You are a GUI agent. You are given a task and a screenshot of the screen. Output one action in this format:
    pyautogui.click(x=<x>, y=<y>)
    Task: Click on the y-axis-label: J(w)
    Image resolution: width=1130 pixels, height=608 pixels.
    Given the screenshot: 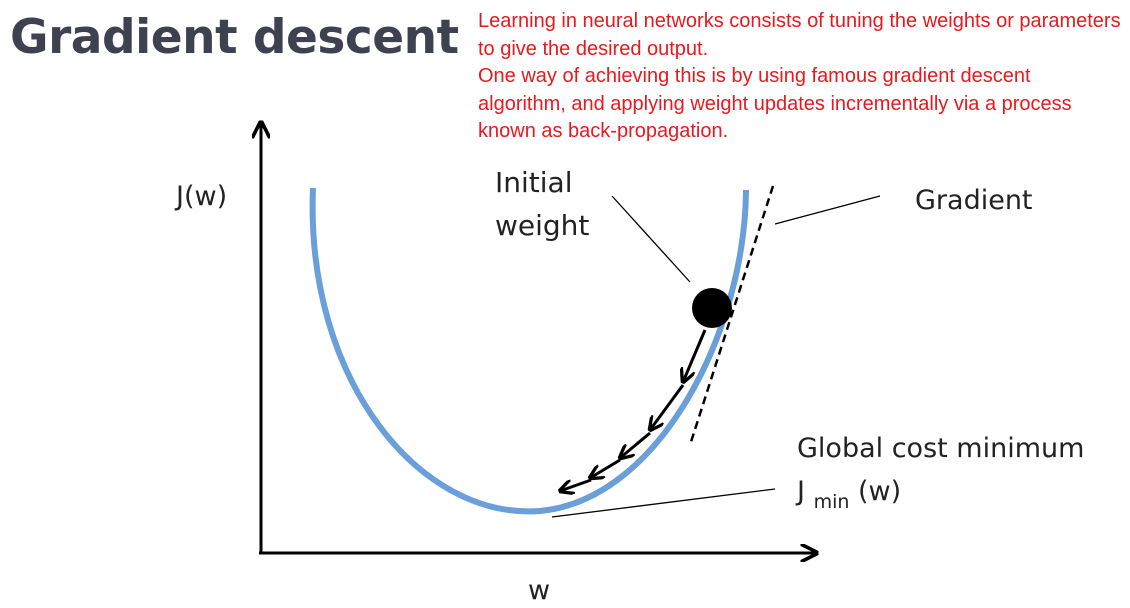 What is the action you would take?
    pyautogui.click(x=200, y=196)
    